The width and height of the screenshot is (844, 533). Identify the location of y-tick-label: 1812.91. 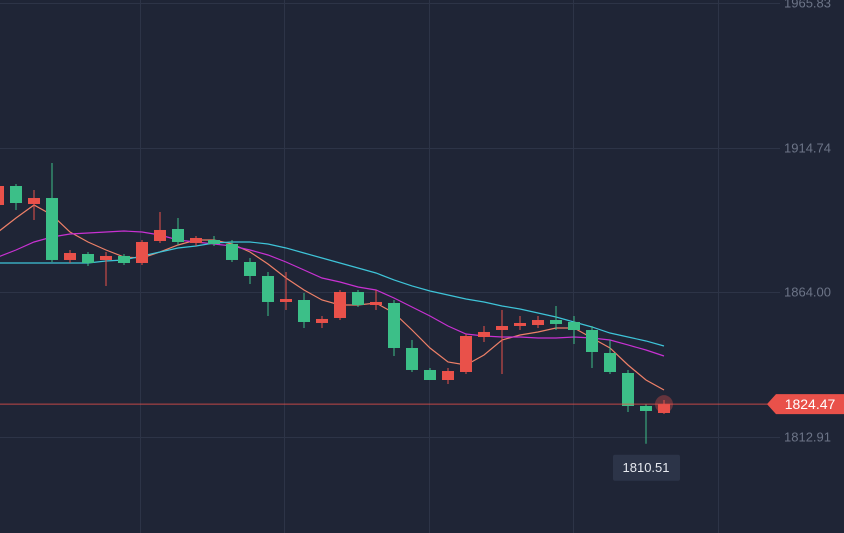
(807, 436).